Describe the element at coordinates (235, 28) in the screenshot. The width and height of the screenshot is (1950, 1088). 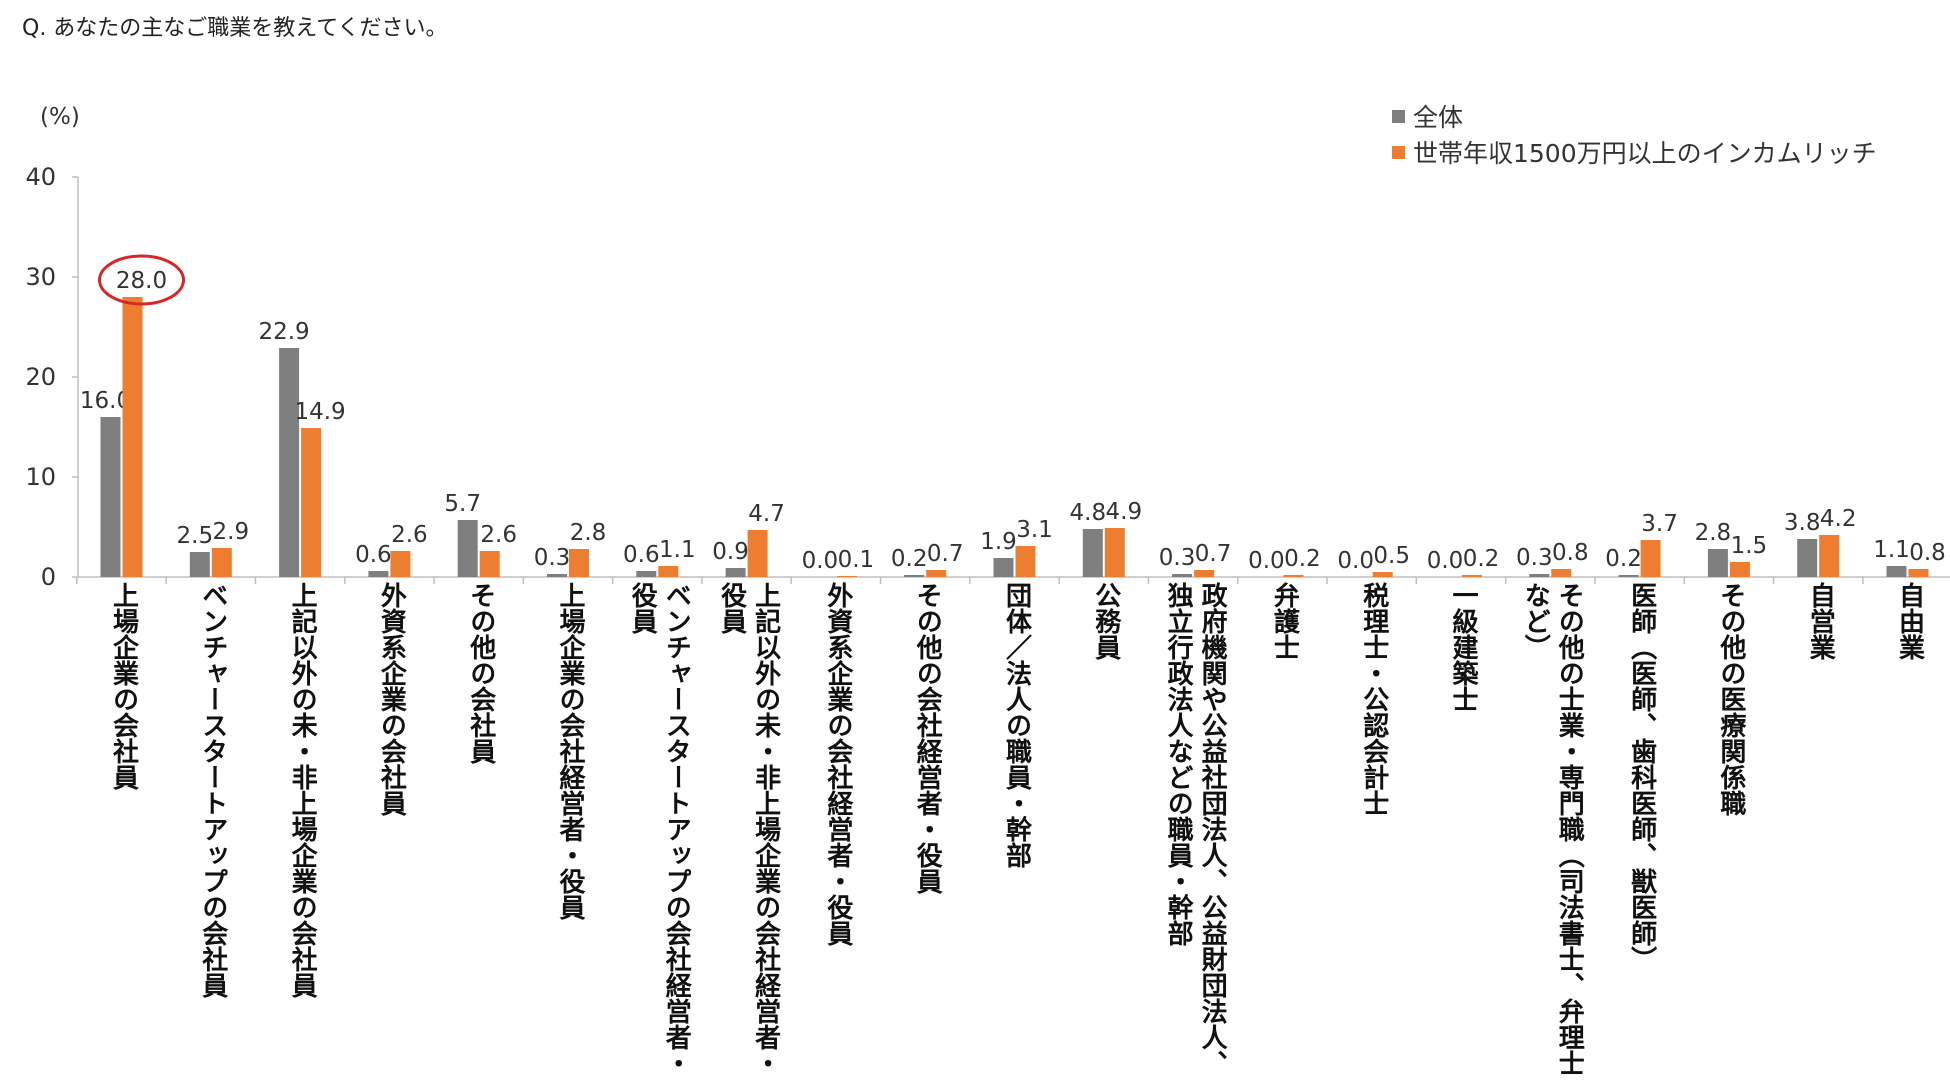
I see `question-text: Q. あなたの主なご職業を教えてください。` at that location.